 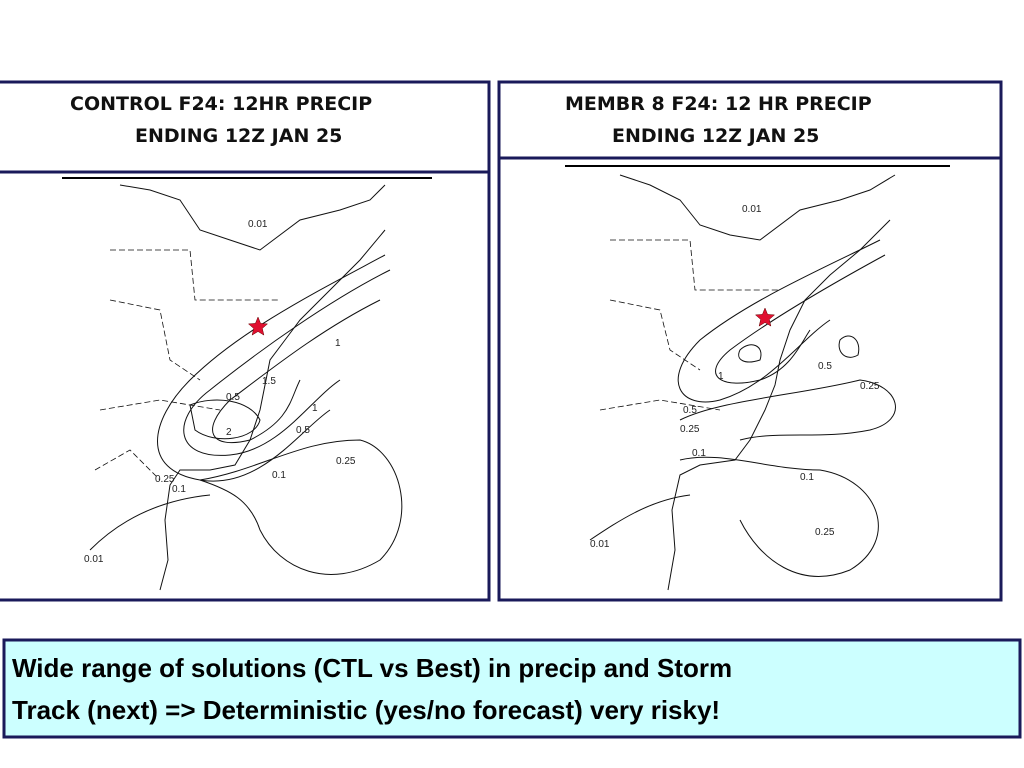 I want to click on contour-label: 1.5, so click(x=269, y=381).